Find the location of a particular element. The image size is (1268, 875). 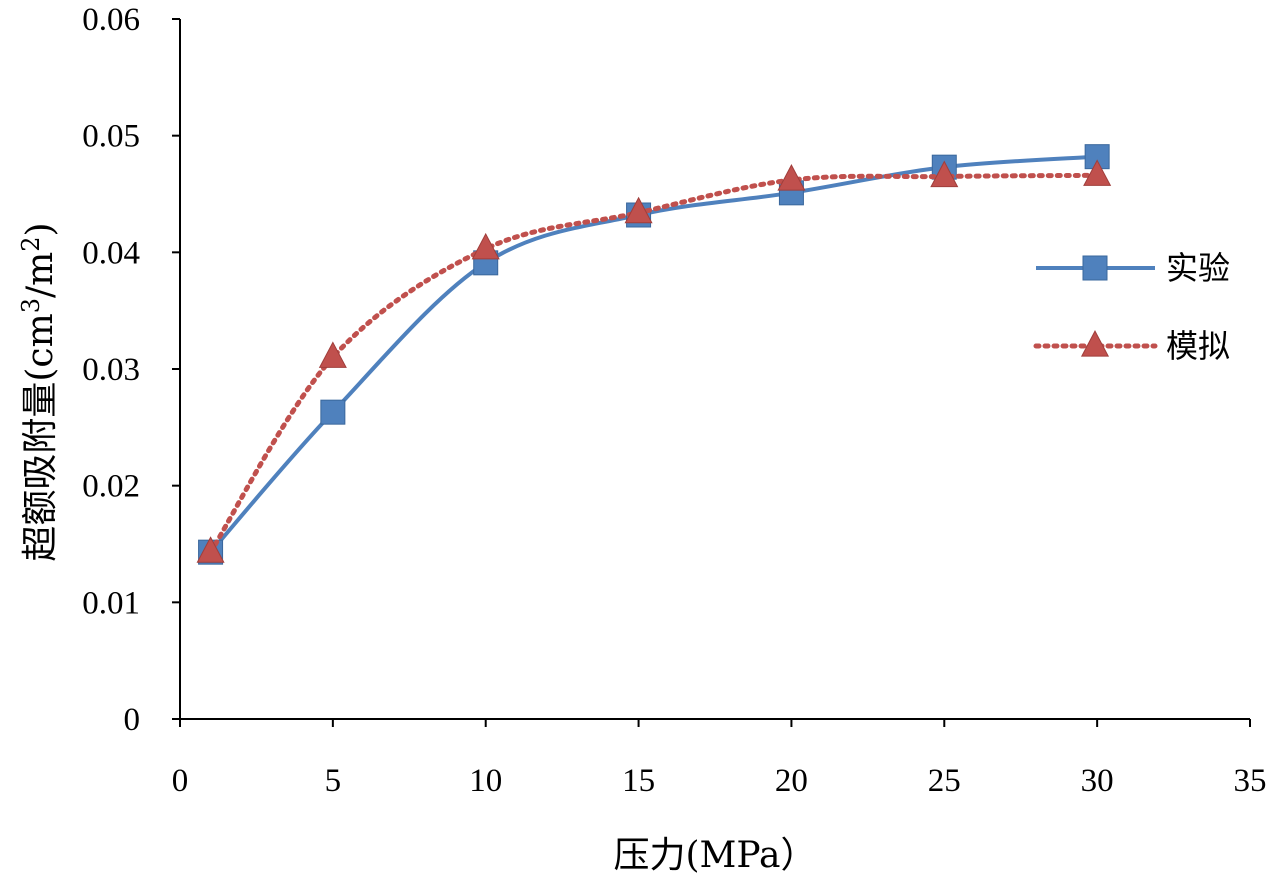

x-tick-label: 0 is located at coordinates (180, 781).